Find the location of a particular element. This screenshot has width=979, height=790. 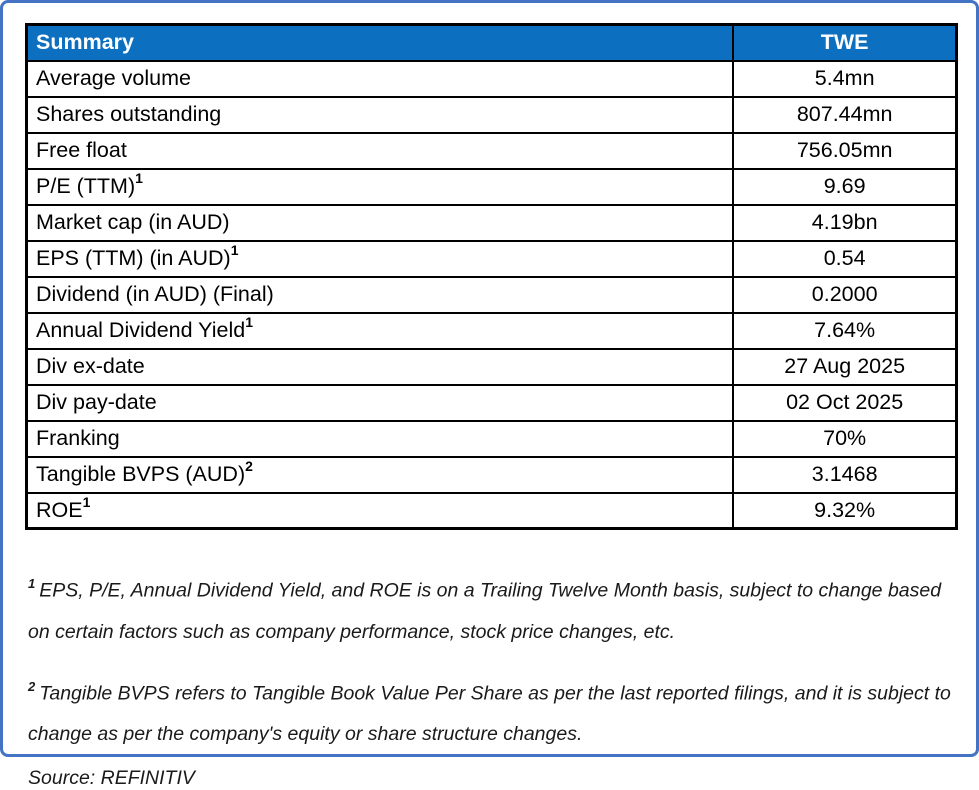

metric-label: ROE1 is located at coordinates (380, 510).